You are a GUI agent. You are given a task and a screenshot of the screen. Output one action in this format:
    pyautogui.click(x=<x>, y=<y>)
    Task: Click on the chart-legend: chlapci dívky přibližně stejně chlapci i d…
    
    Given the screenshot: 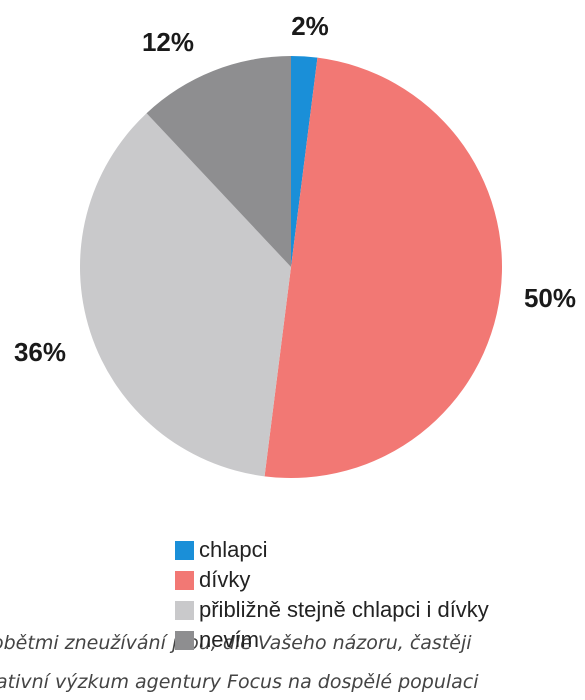 What is the action you would take?
    pyautogui.click(x=332, y=595)
    